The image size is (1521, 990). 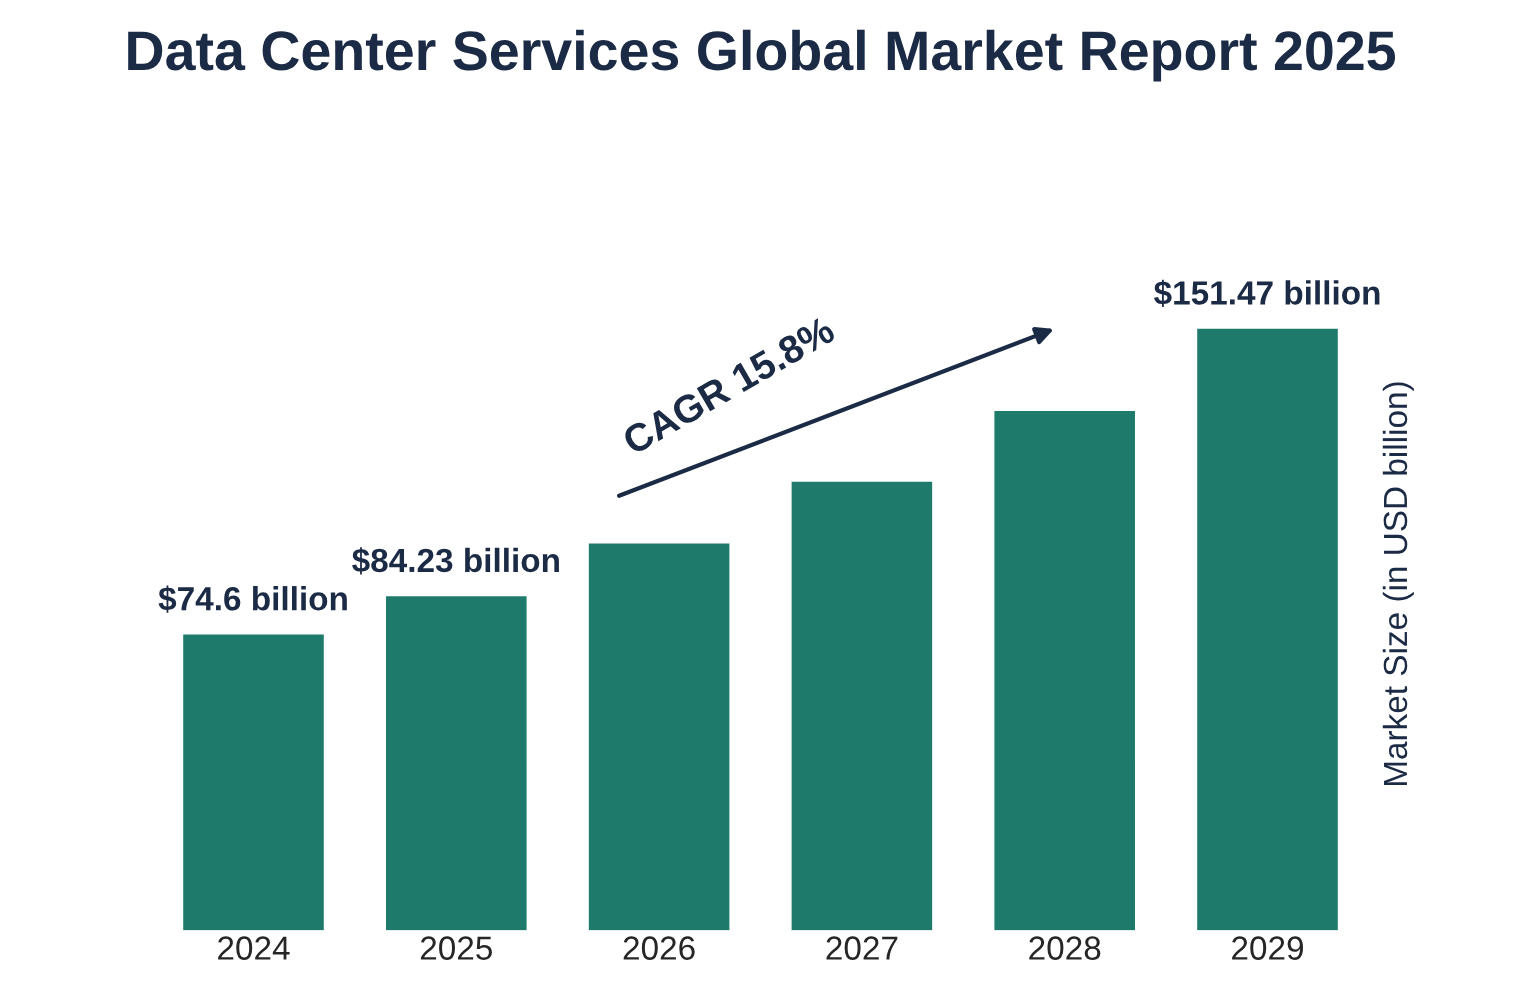 What do you see at coordinates (862, 948) in the screenshot?
I see `x-tick-label: 2027` at bounding box center [862, 948].